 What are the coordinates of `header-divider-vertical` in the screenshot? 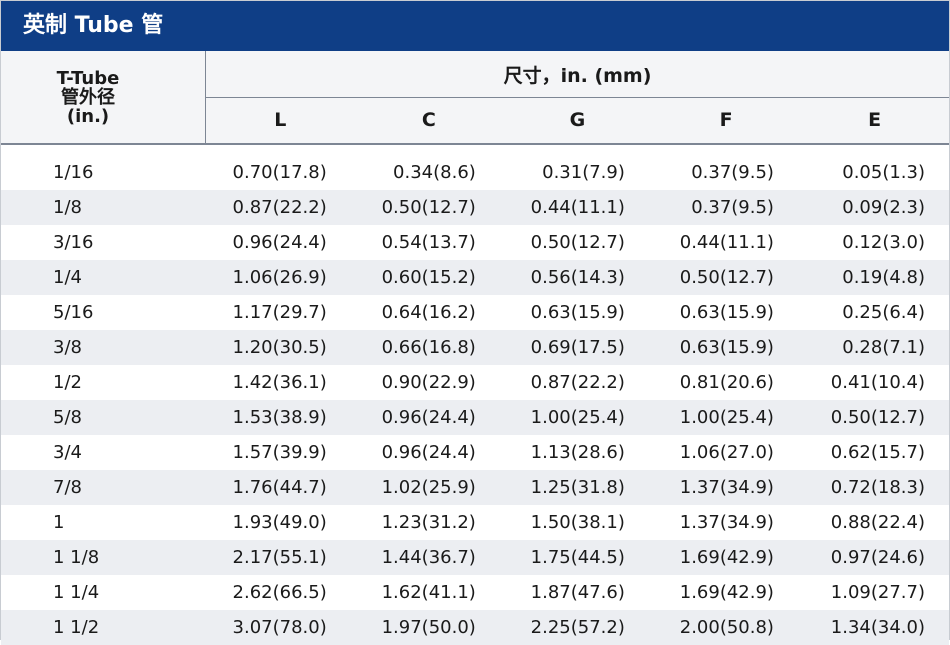 It's located at (205, 97).